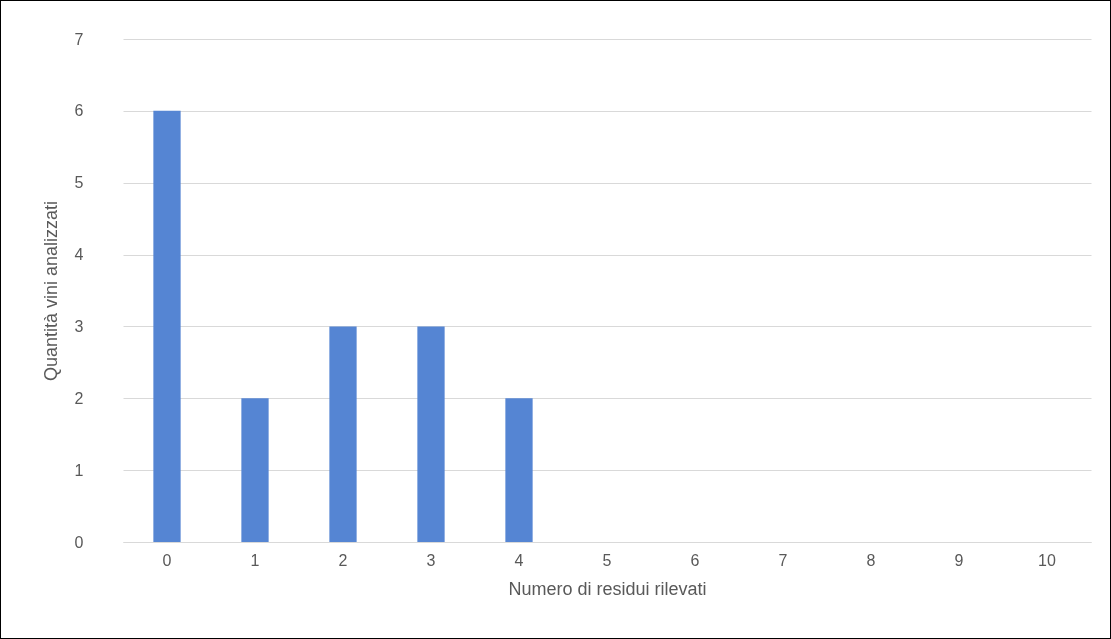  What do you see at coordinates (50, 291) in the screenshot?
I see `y-axis-title: Quantità vini analizzati` at bounding box center [50, 291].